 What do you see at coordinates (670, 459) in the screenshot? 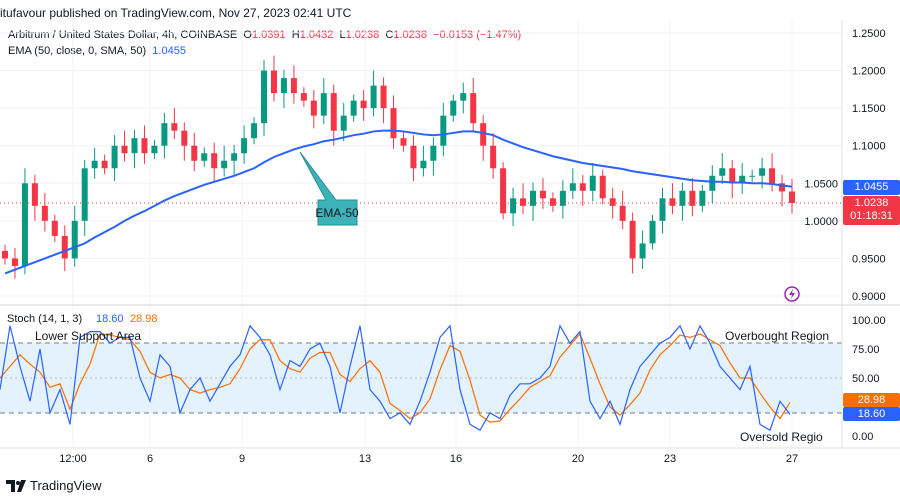
I see `time-tick-label: 23` at bounding box center [670, 459].